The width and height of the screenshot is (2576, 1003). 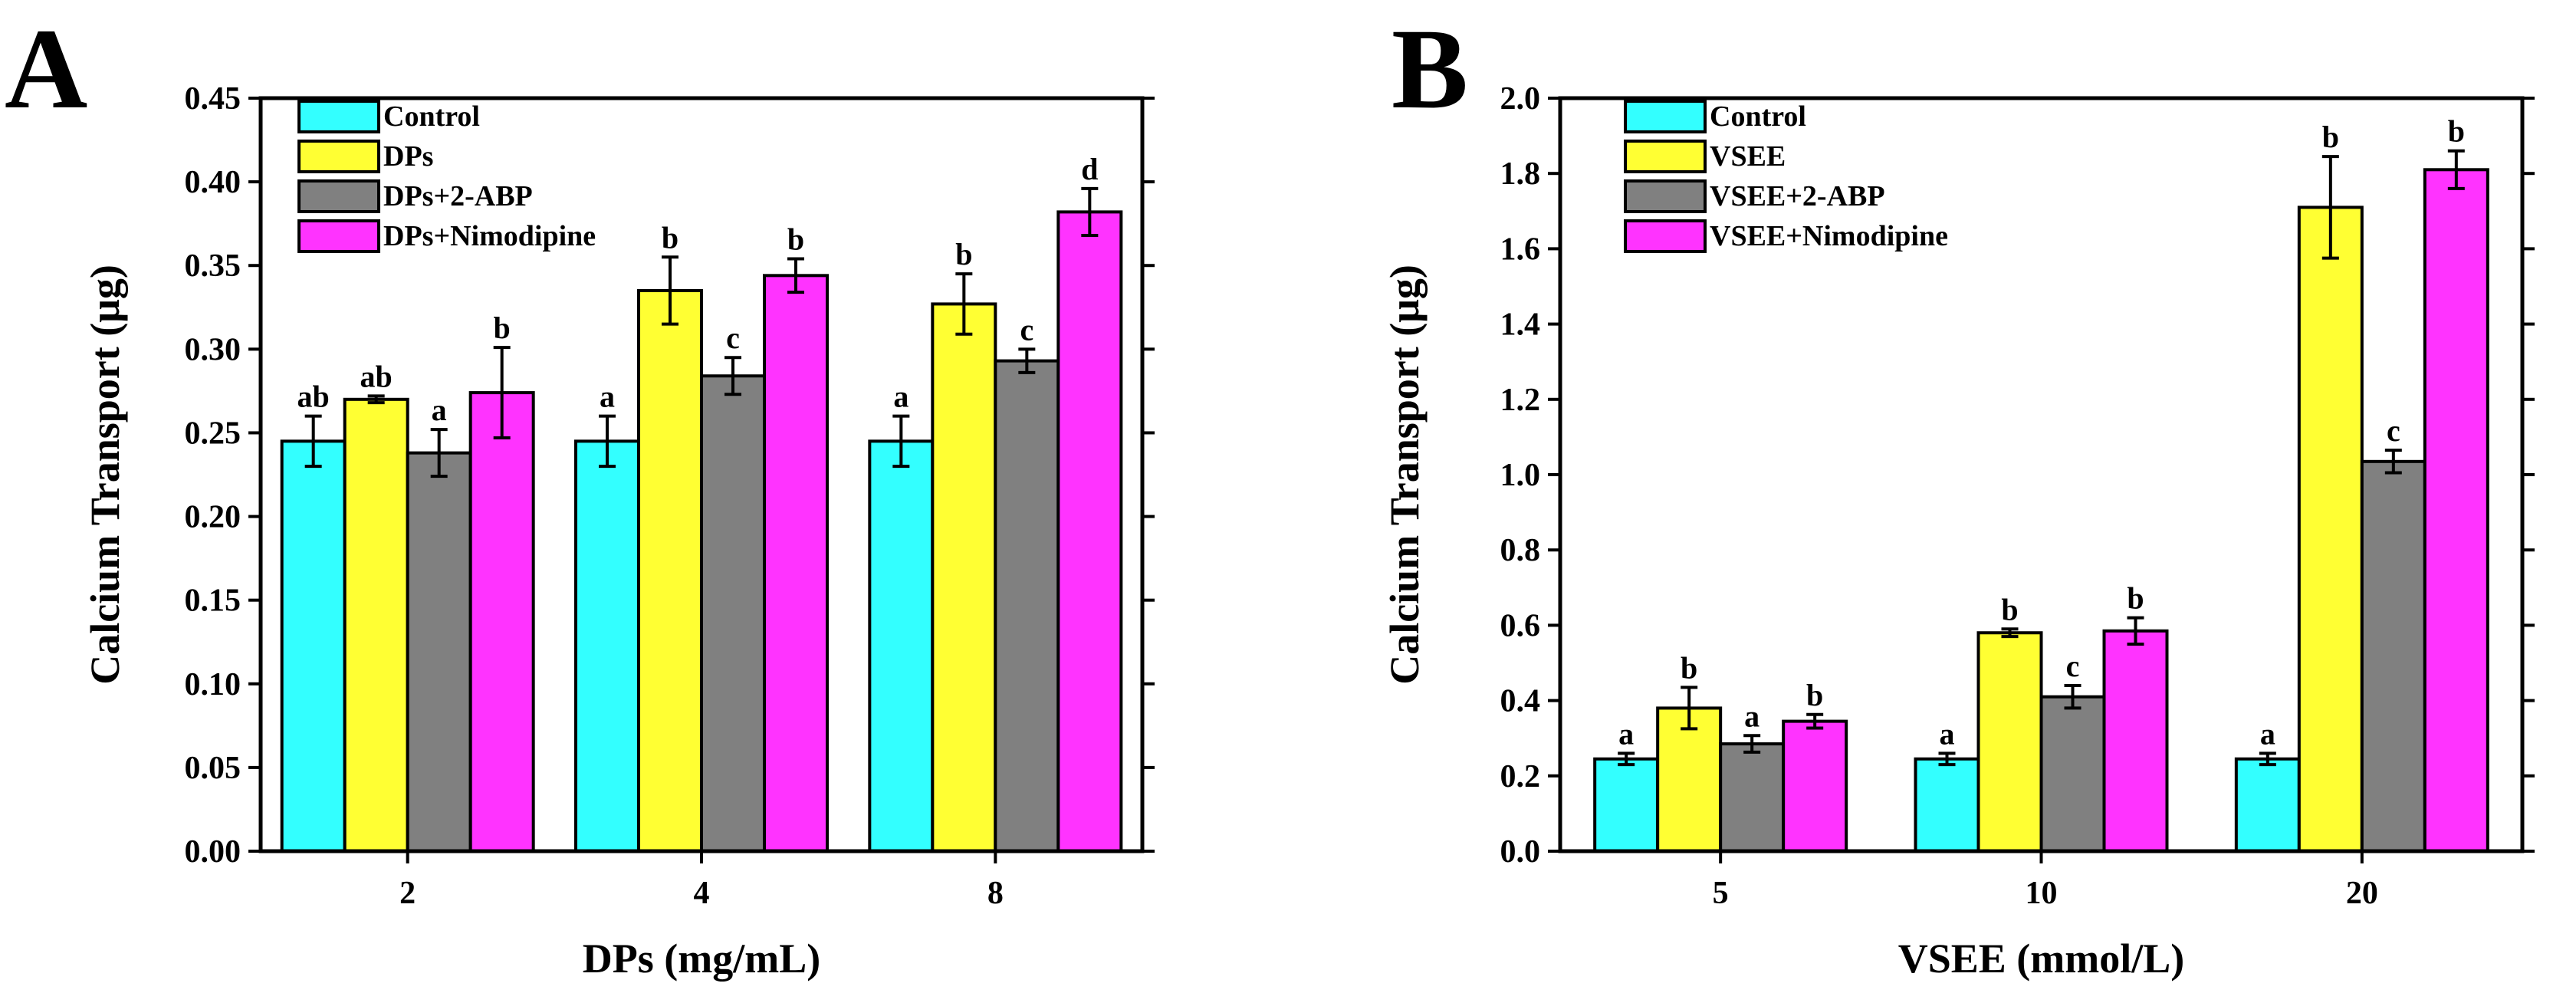 What do you see at coordinates (408, 156) in the screenshot?
I see `legend-label: DPs` at bounding box center [408, 156].